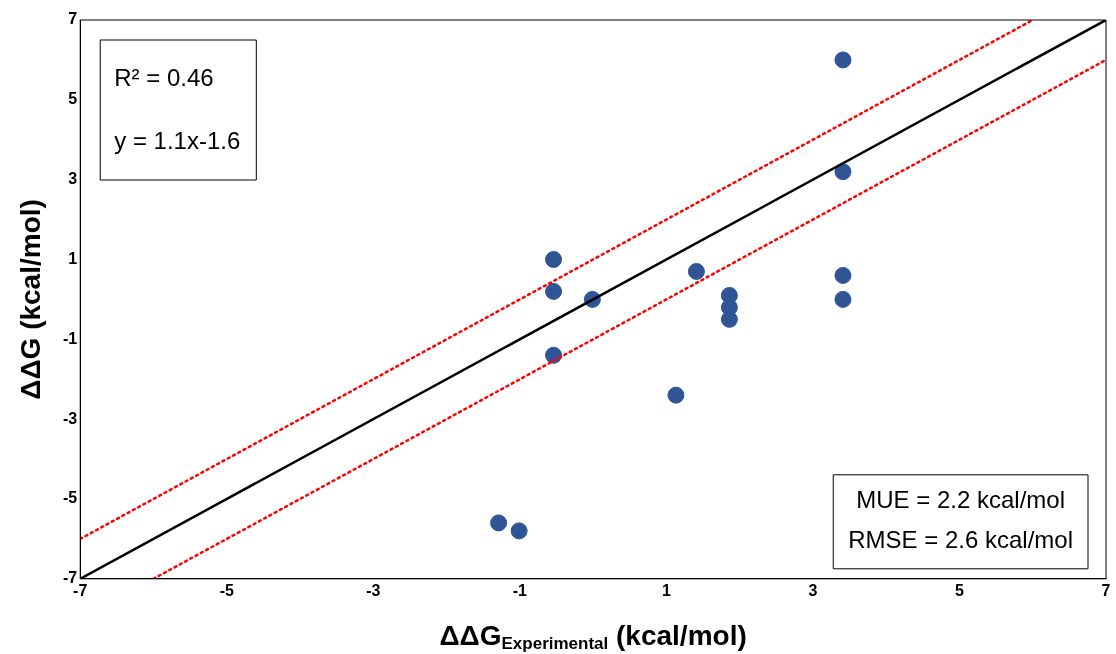 Image resolution: width=1116 pixels, height=654 pixels. I want to click on y-axis-title: ΔΔG (kcal/mol), so click(30, 299).